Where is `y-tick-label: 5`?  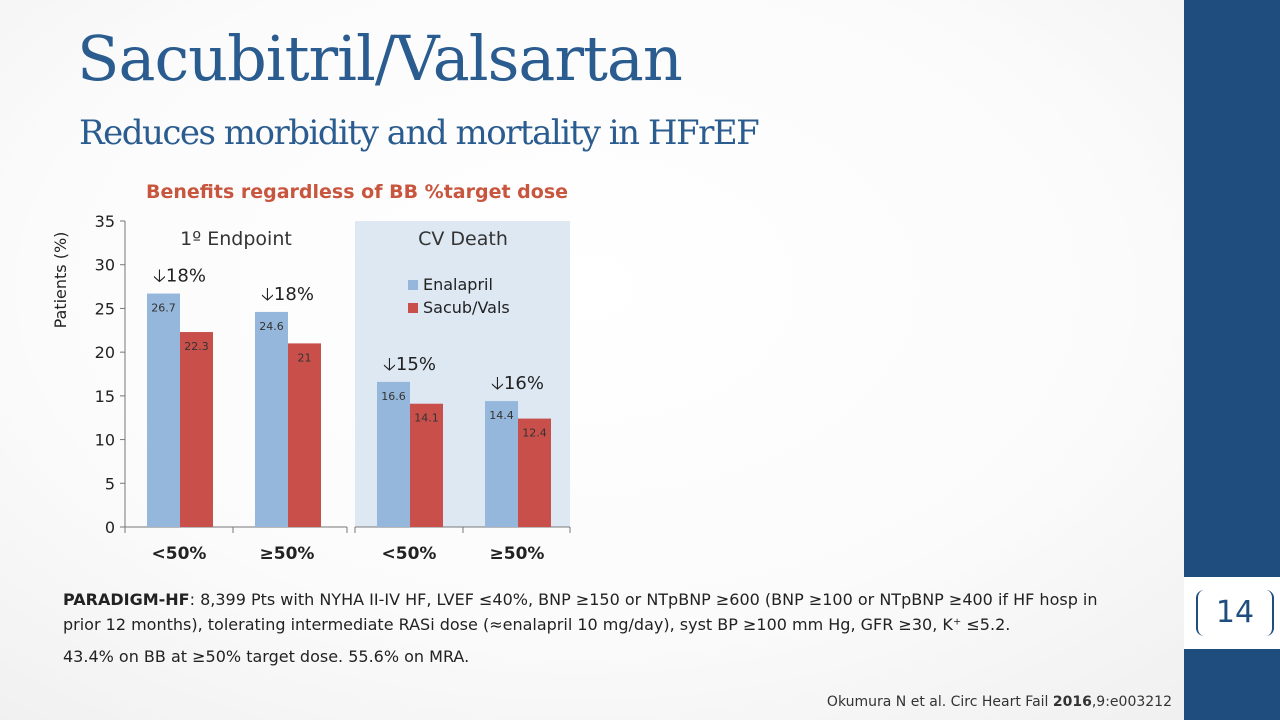 y-tick-label: 5 is located at coordinates (110, 483).